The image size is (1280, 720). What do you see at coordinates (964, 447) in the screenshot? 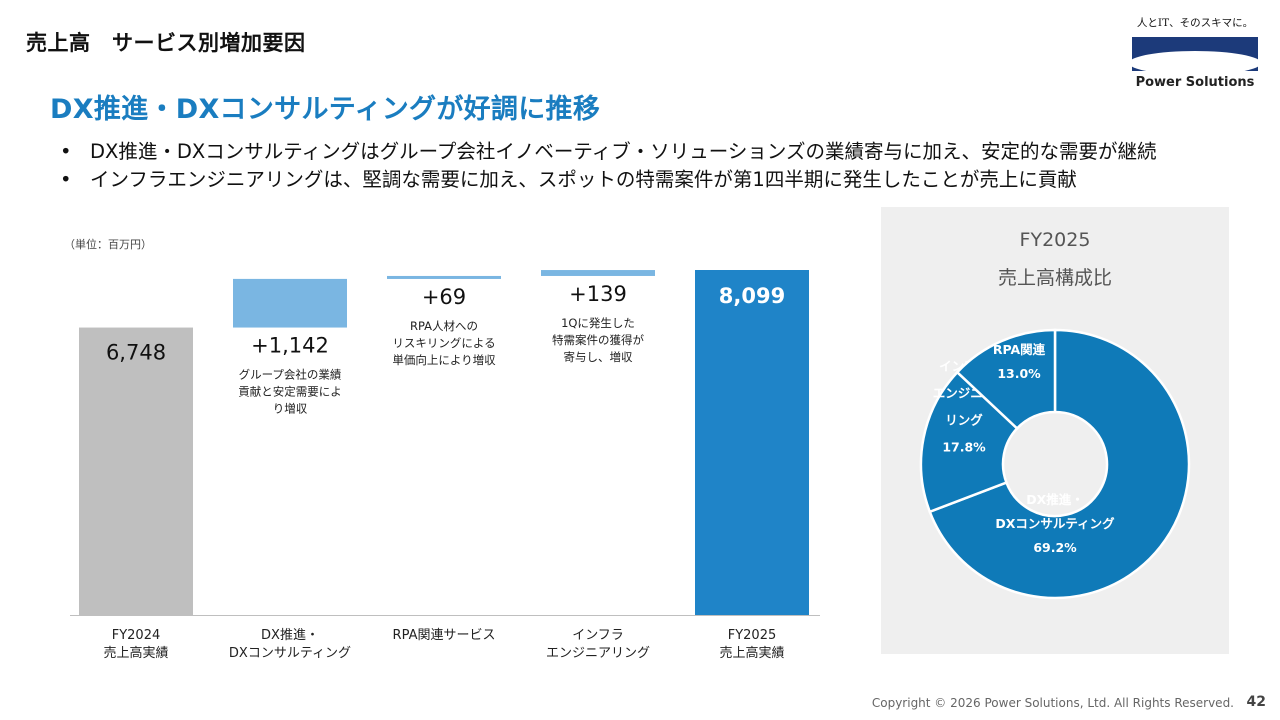
I see `slice-label: 17.8%` at bounding box center [964, 447].